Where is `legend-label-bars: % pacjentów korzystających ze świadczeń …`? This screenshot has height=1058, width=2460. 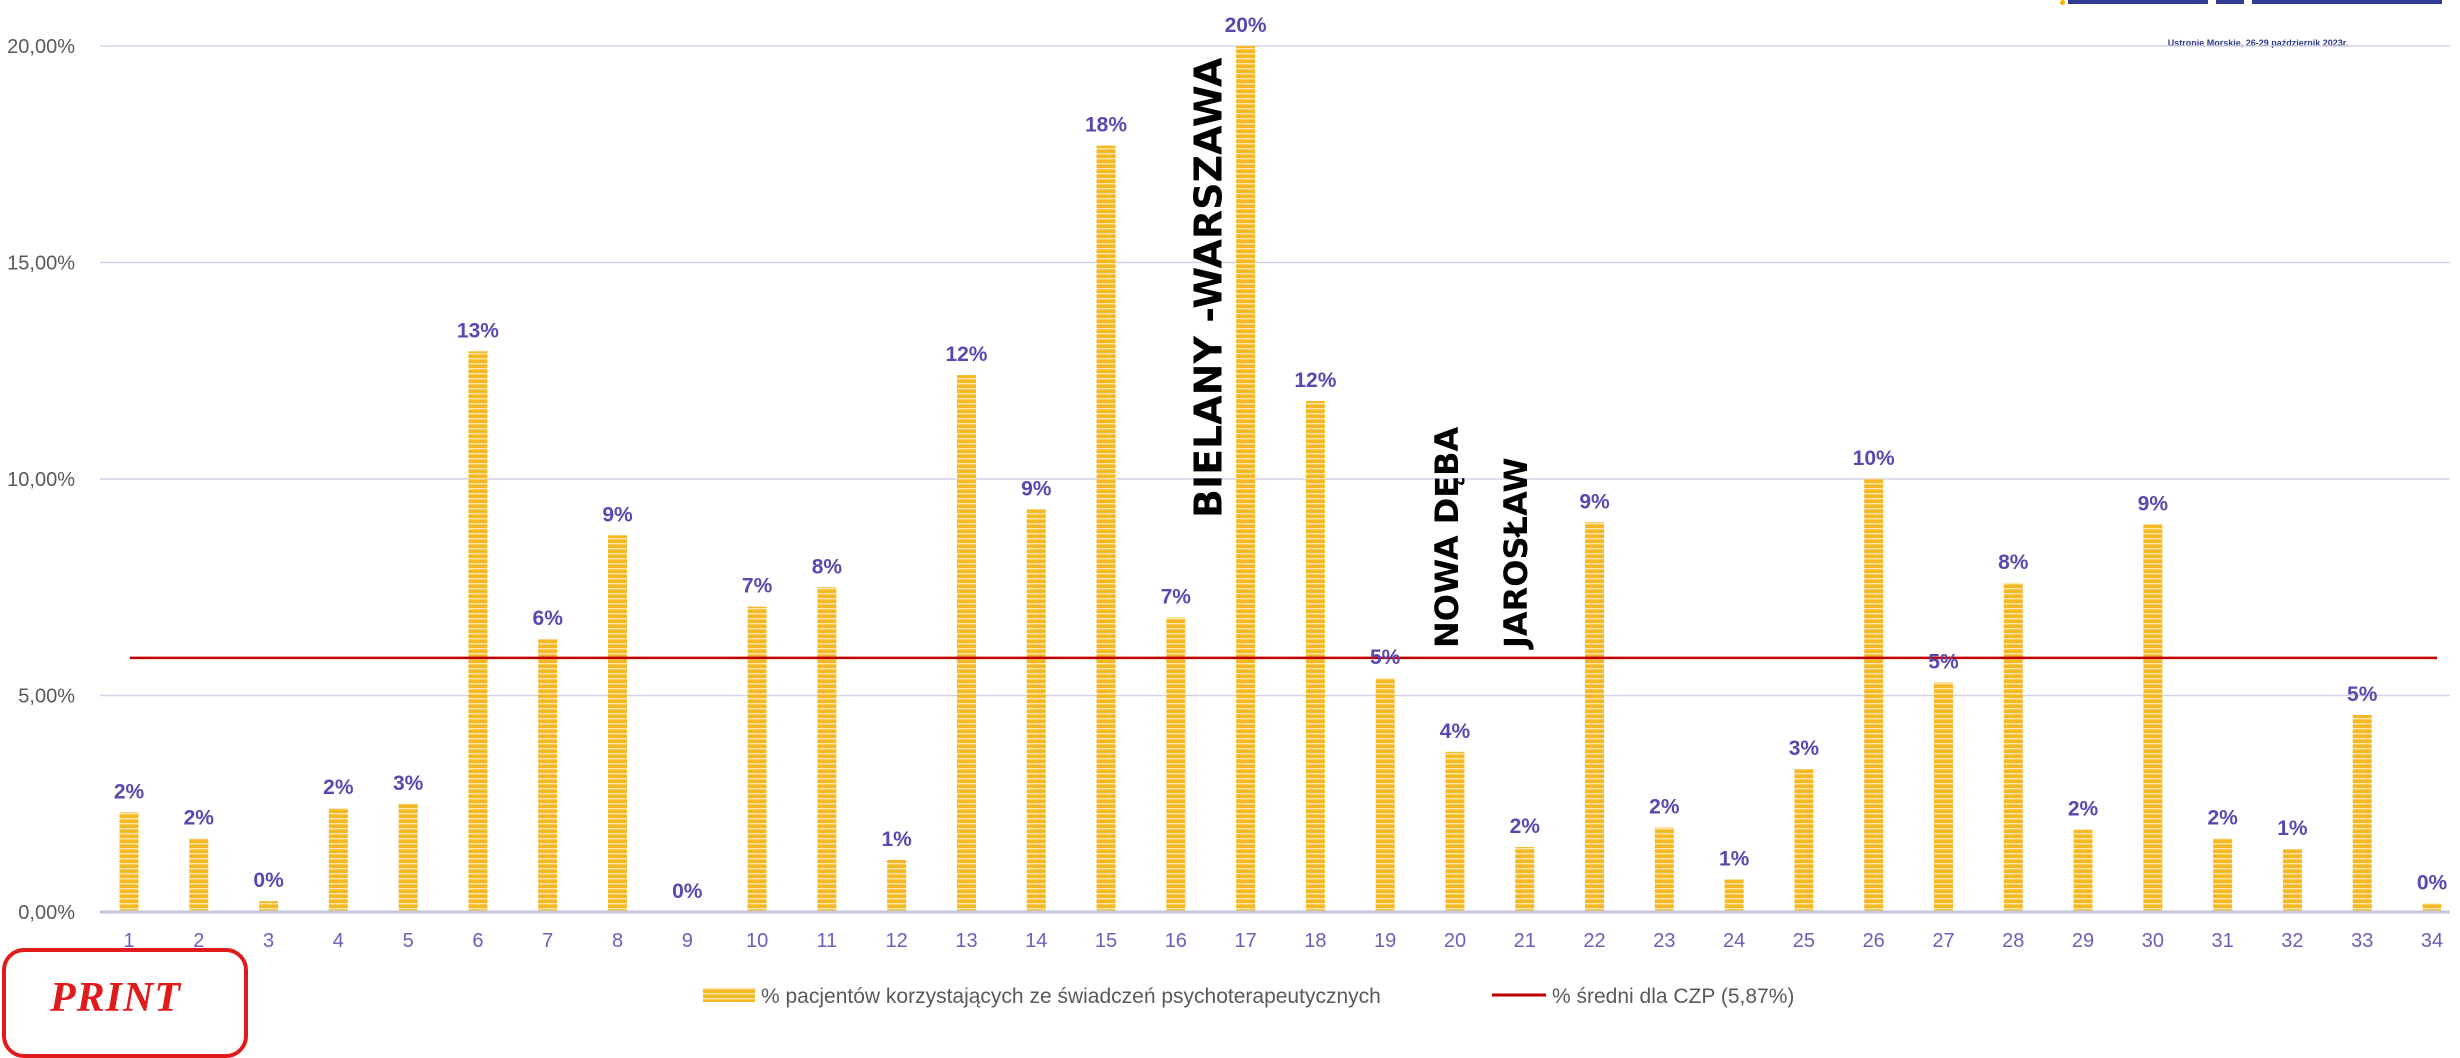 legend-label-bars: % pacjentów korzystających ze świadczeń … is located at coordinates (1071, 996).